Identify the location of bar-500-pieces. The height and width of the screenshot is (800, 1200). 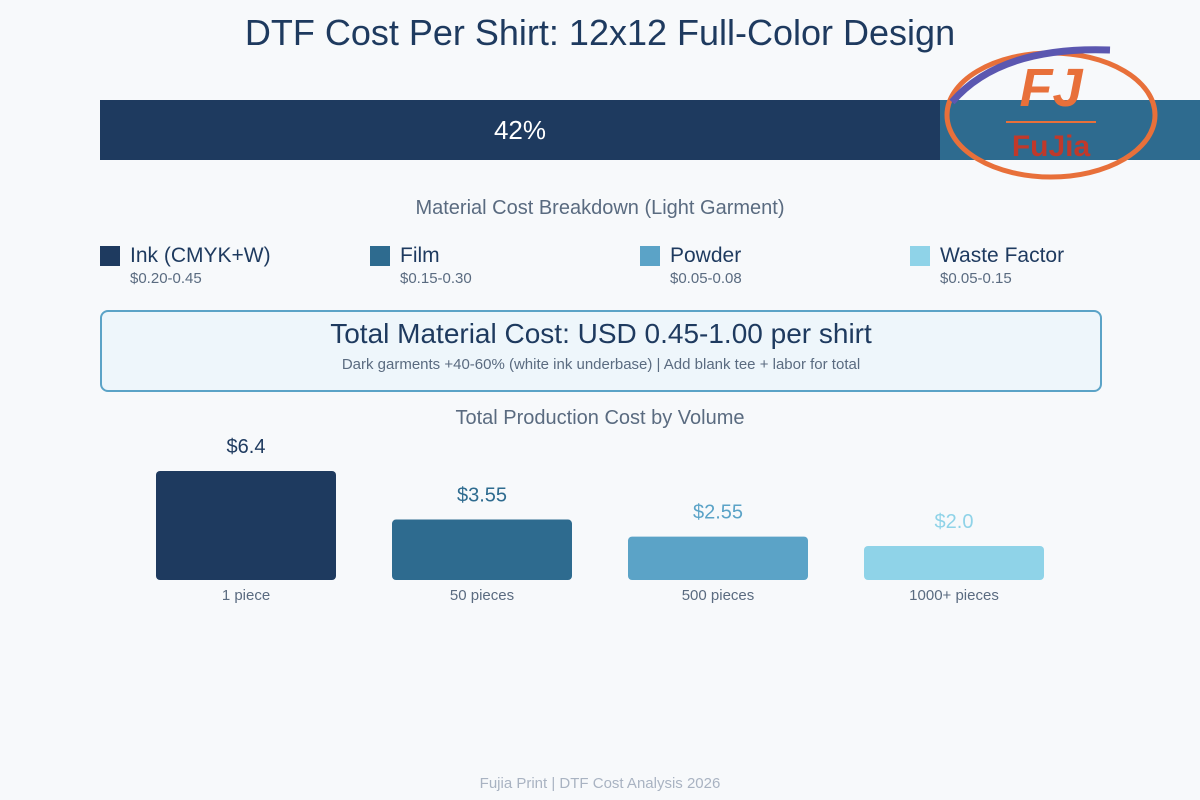
(718, 558).